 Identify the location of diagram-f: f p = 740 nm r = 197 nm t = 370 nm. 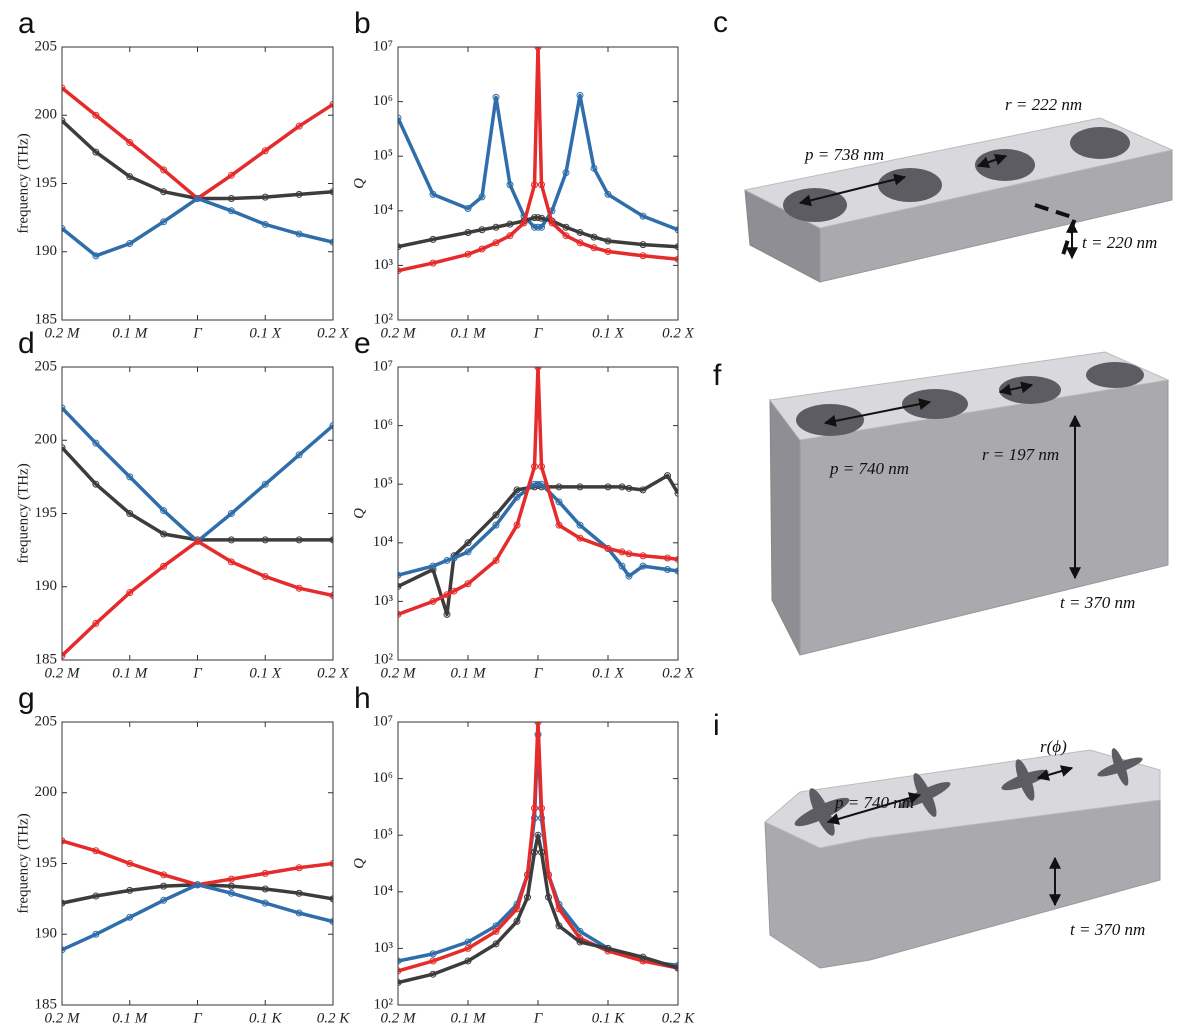
(941, 503).